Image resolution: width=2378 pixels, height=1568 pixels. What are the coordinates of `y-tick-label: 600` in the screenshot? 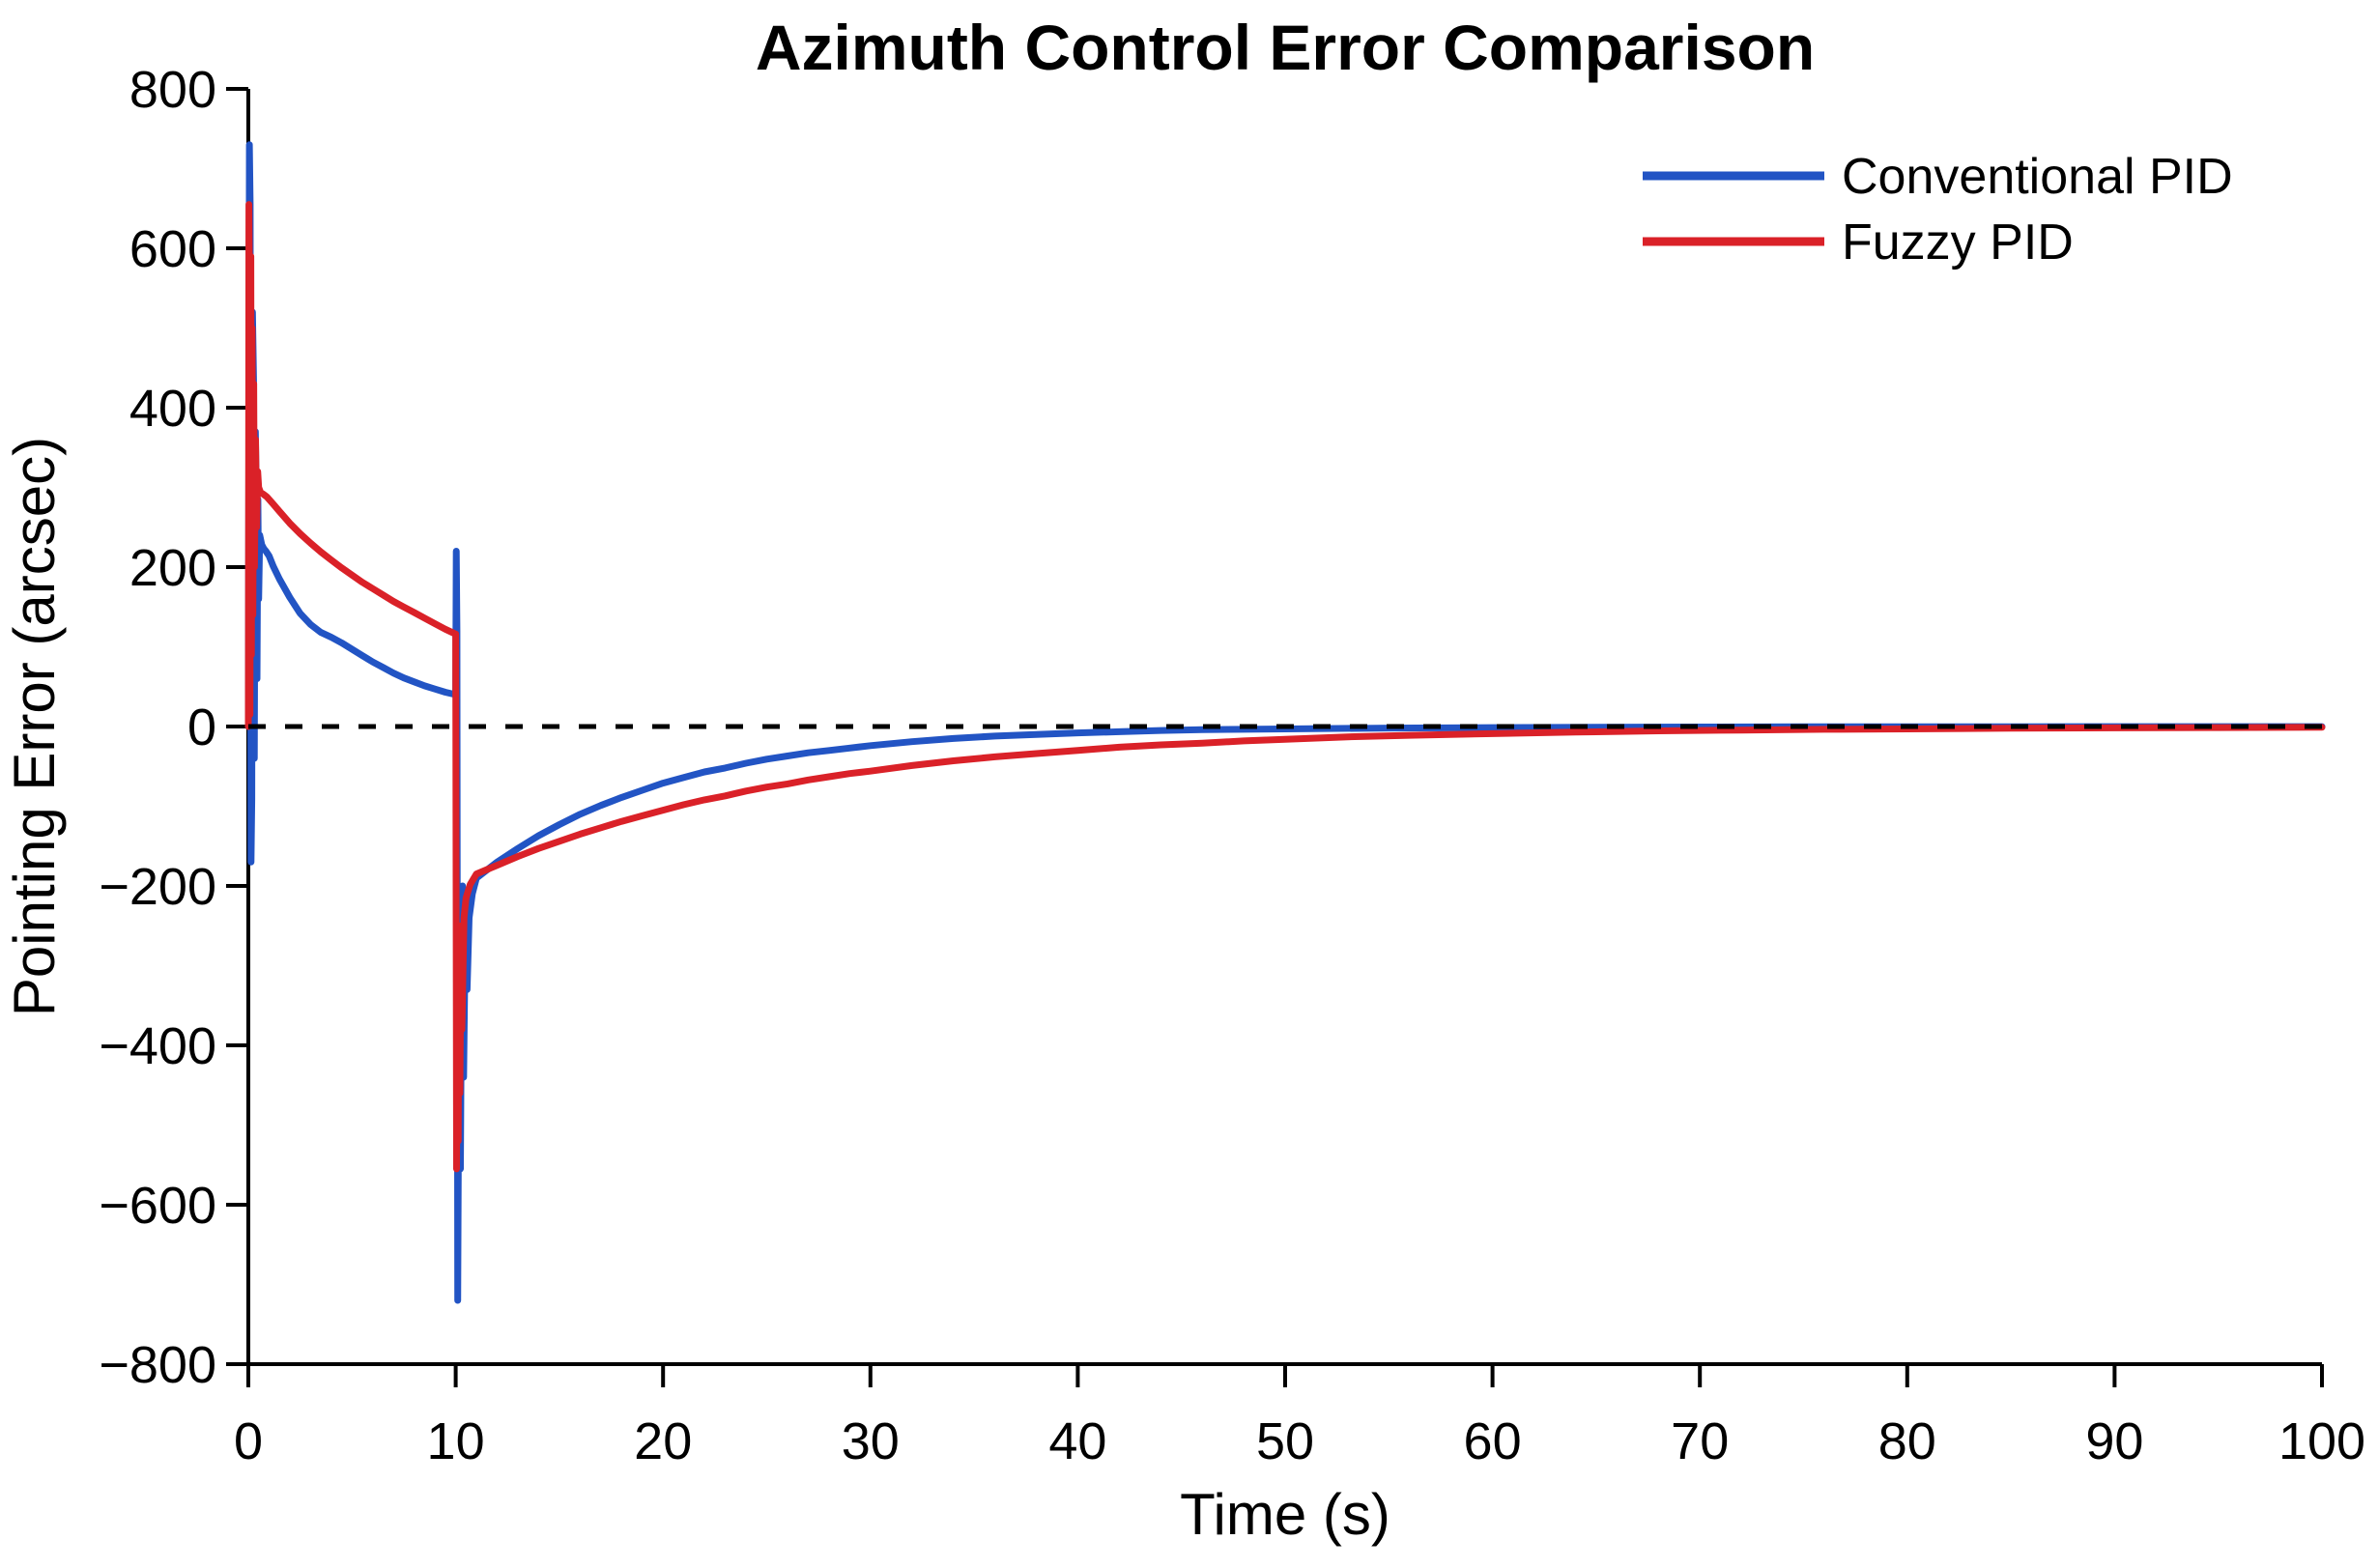 It's located at (173, 249).